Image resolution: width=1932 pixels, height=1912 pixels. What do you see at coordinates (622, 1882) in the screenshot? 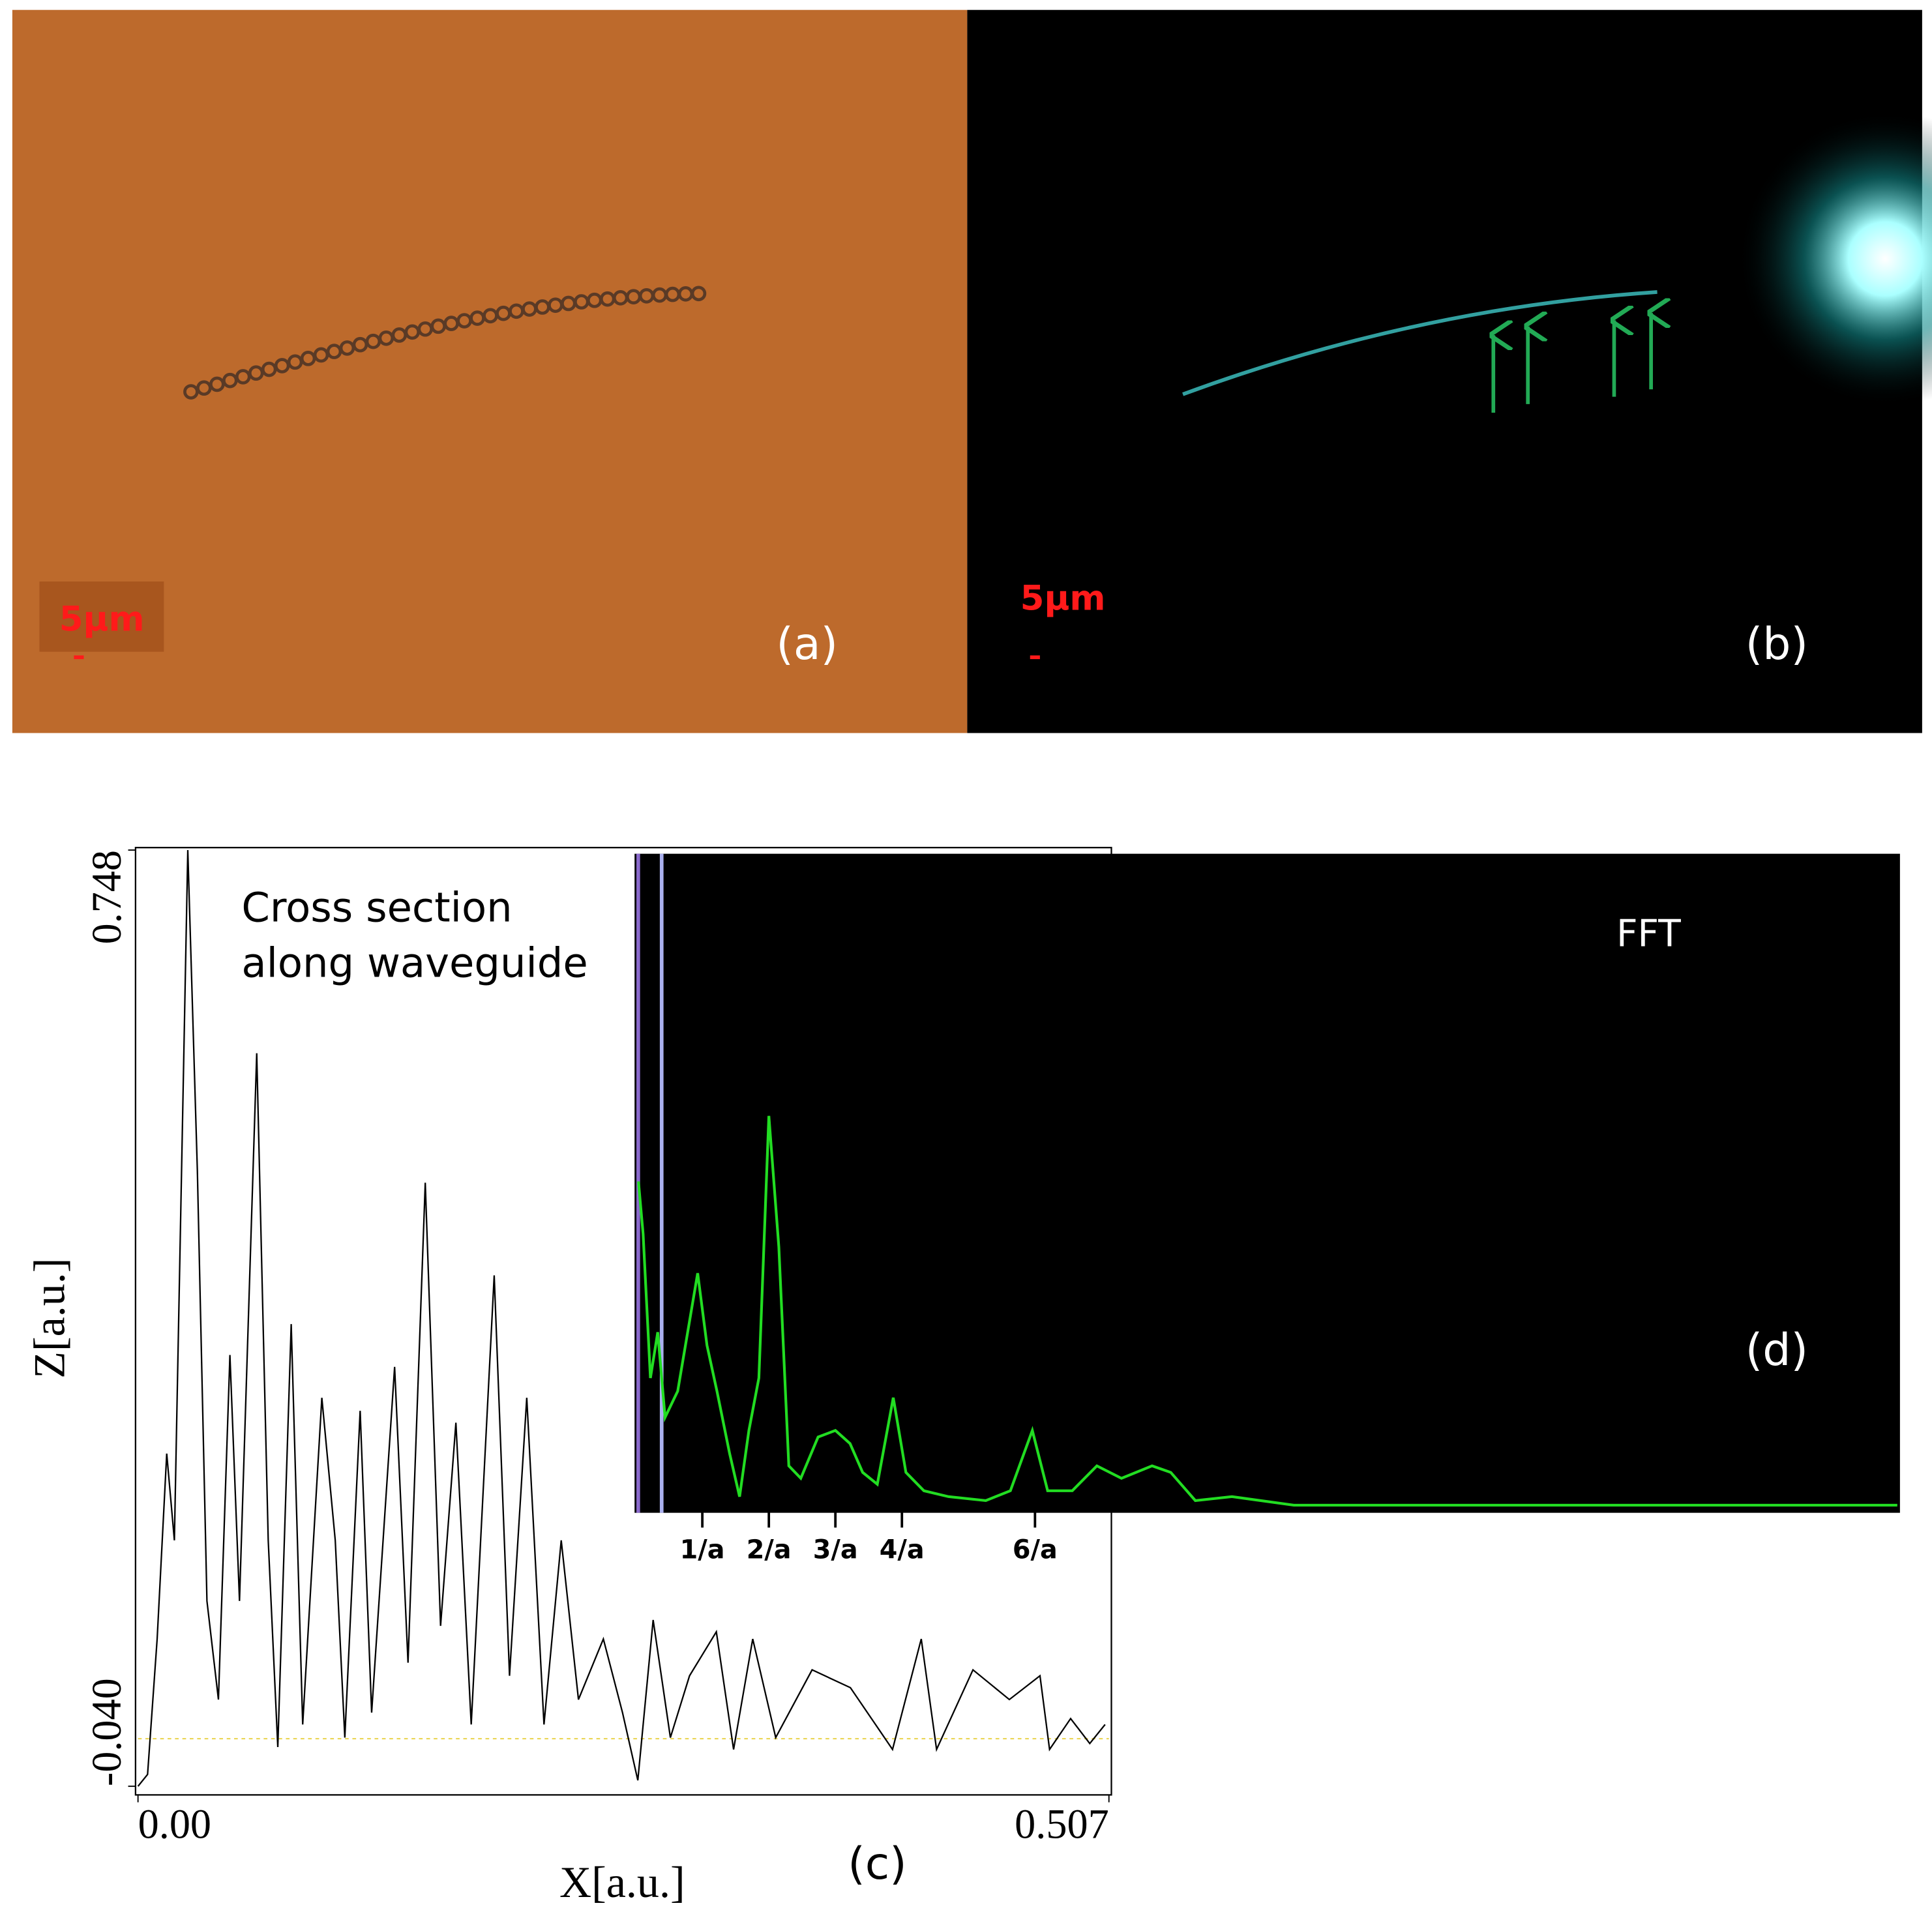
I see `x-axis-label: X[a.u.]` at bounding box center [622, 1882].